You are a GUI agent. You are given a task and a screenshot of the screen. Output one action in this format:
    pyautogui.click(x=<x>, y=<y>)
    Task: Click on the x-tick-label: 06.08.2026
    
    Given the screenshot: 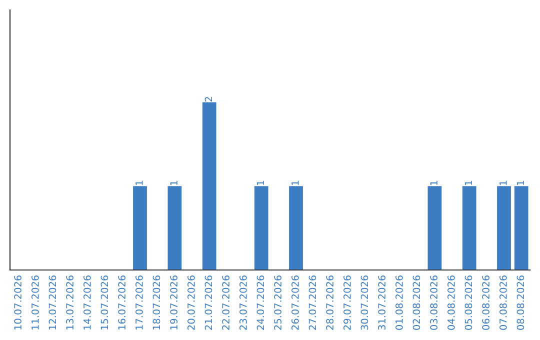 What is the action you would take?
    pyautogui.click(x=486, y=302)
    